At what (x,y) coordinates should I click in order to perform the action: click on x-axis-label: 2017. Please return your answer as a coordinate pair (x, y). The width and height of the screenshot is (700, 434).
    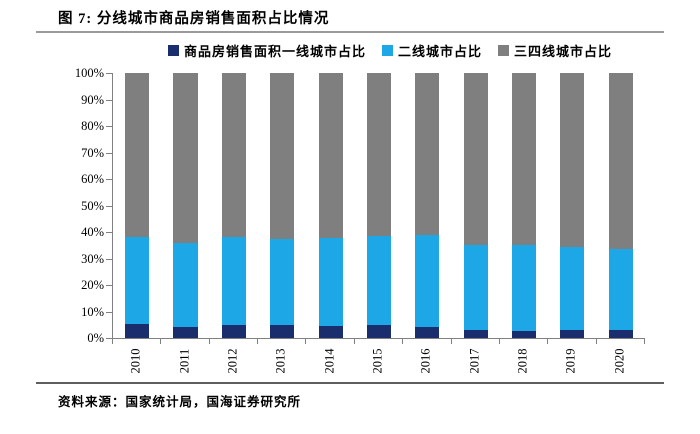
    Looking at the image, I should click on (475, 364).